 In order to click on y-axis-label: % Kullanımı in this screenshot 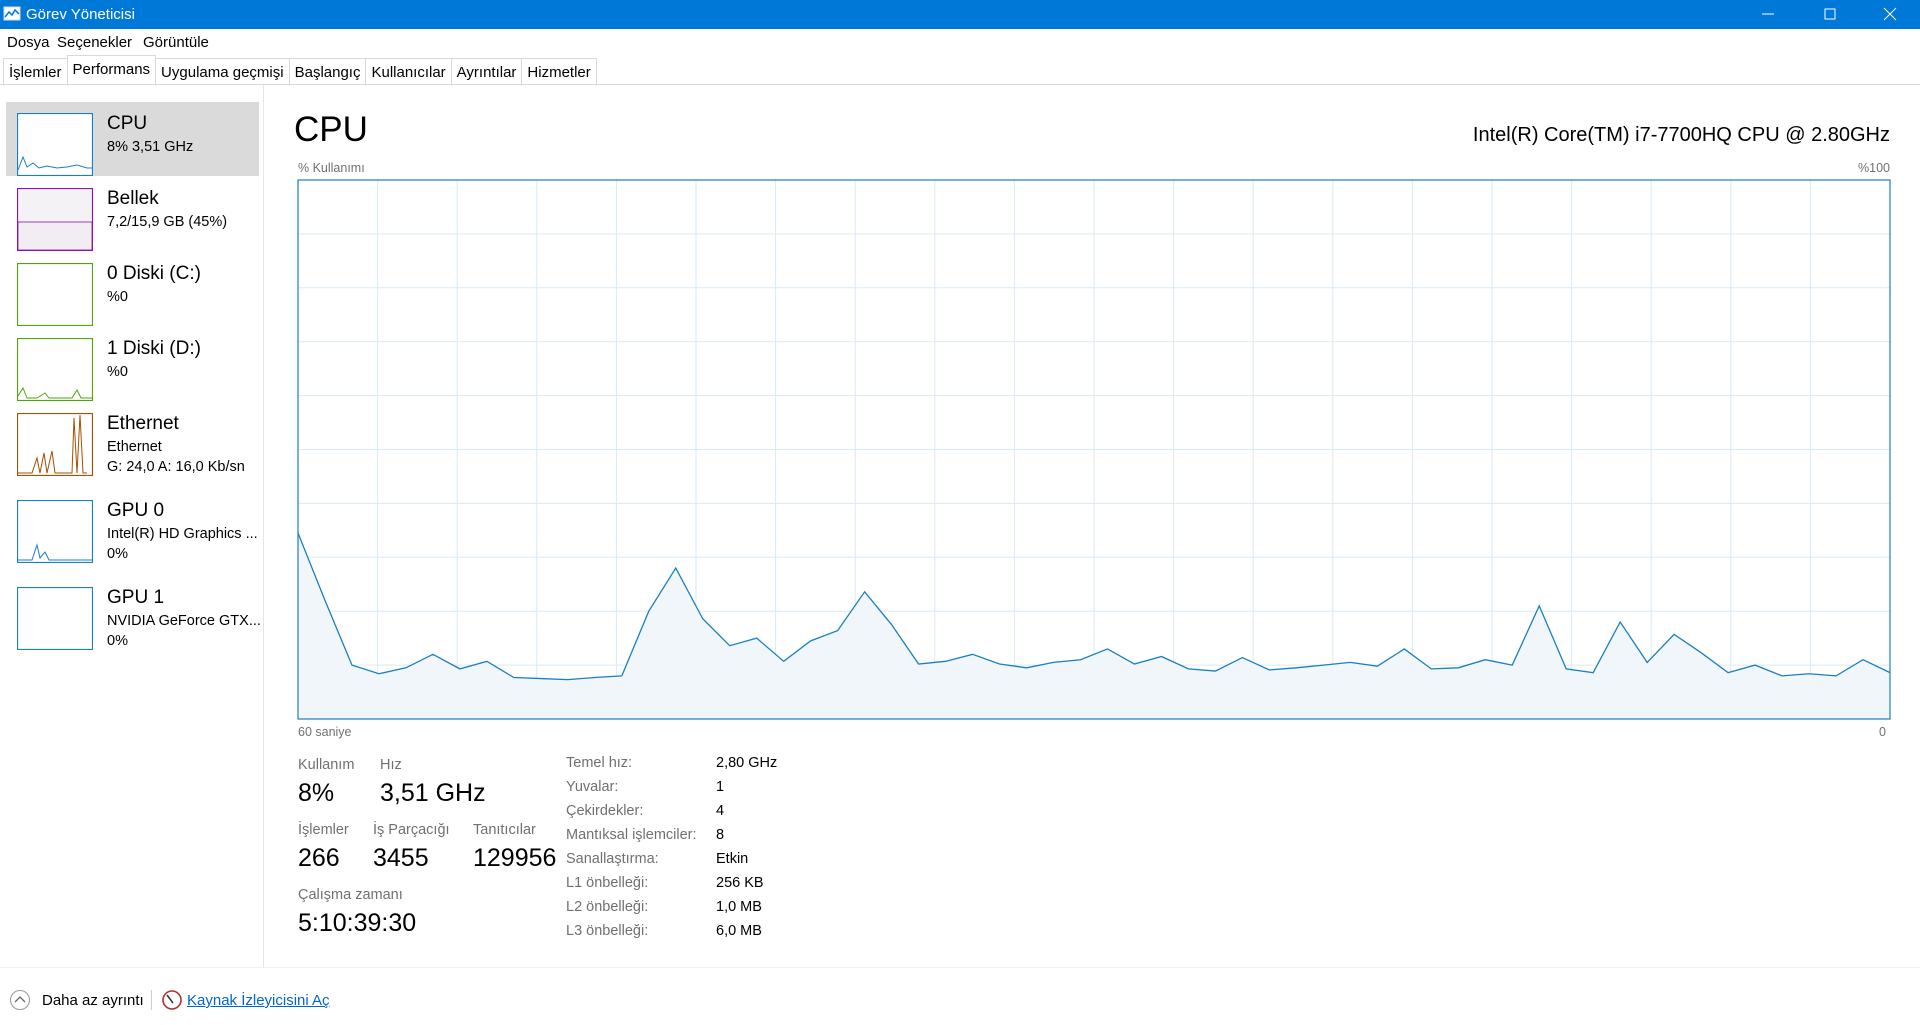, I will do `click(331, 168)`.